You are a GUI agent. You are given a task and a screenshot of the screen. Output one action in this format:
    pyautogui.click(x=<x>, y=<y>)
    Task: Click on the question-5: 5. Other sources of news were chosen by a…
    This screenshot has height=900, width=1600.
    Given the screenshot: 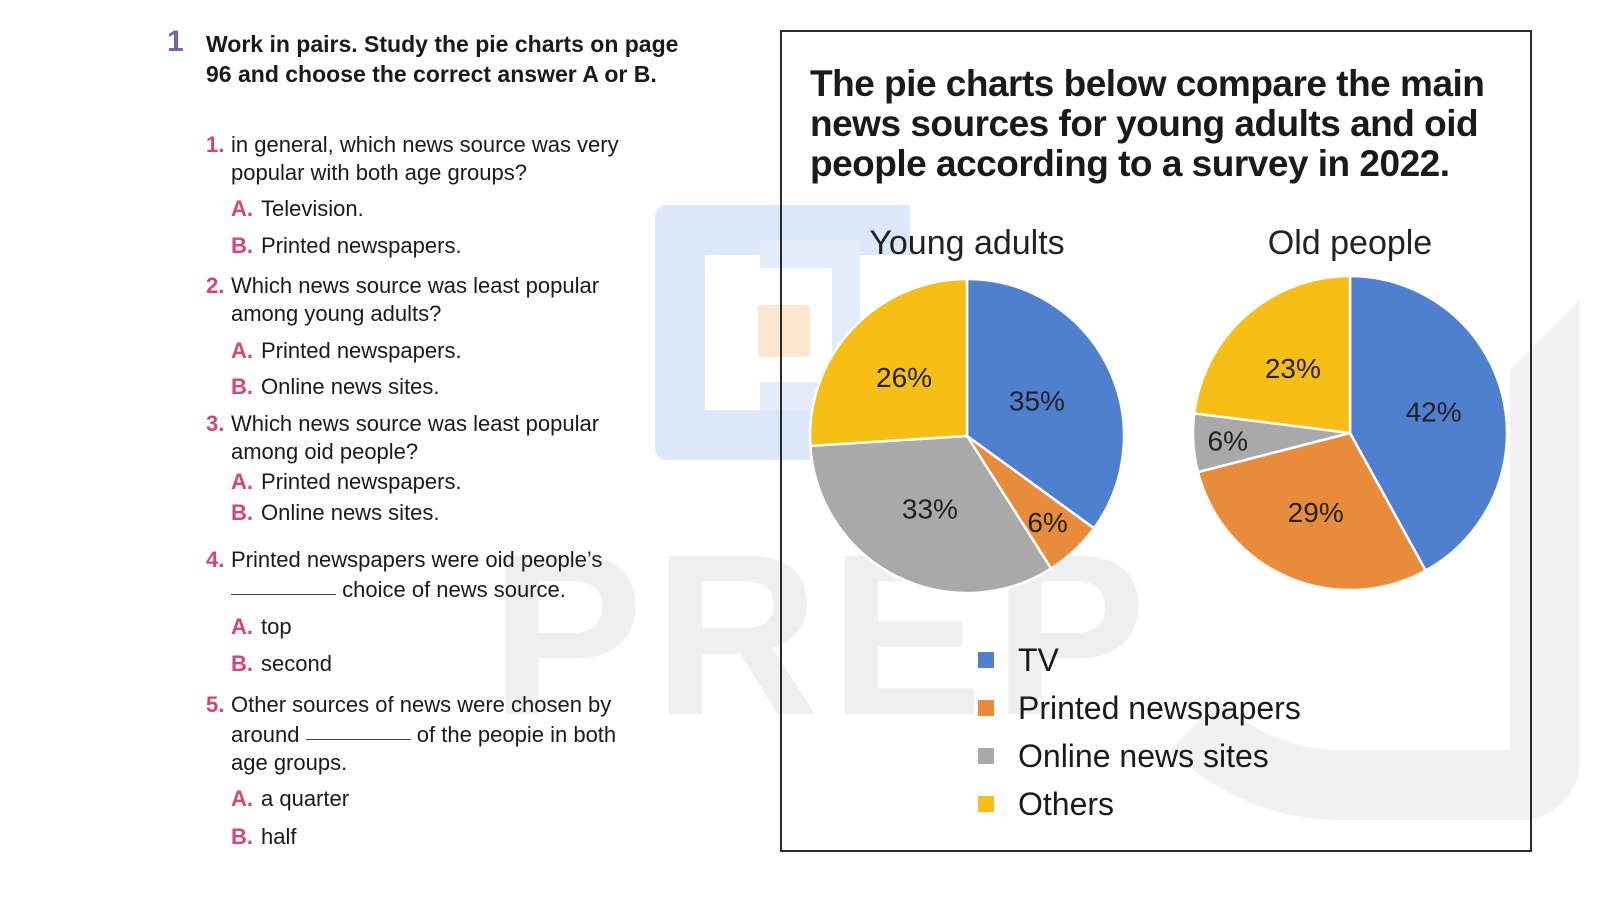 What is the action you would take?
    pyautogui.click(x=446, y=734)
    